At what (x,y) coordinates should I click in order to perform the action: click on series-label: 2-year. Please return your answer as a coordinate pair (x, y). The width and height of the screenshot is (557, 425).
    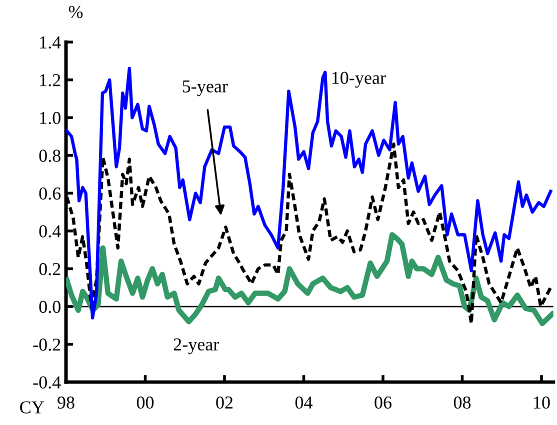
    Looking at the image, I should click on (197, 346).